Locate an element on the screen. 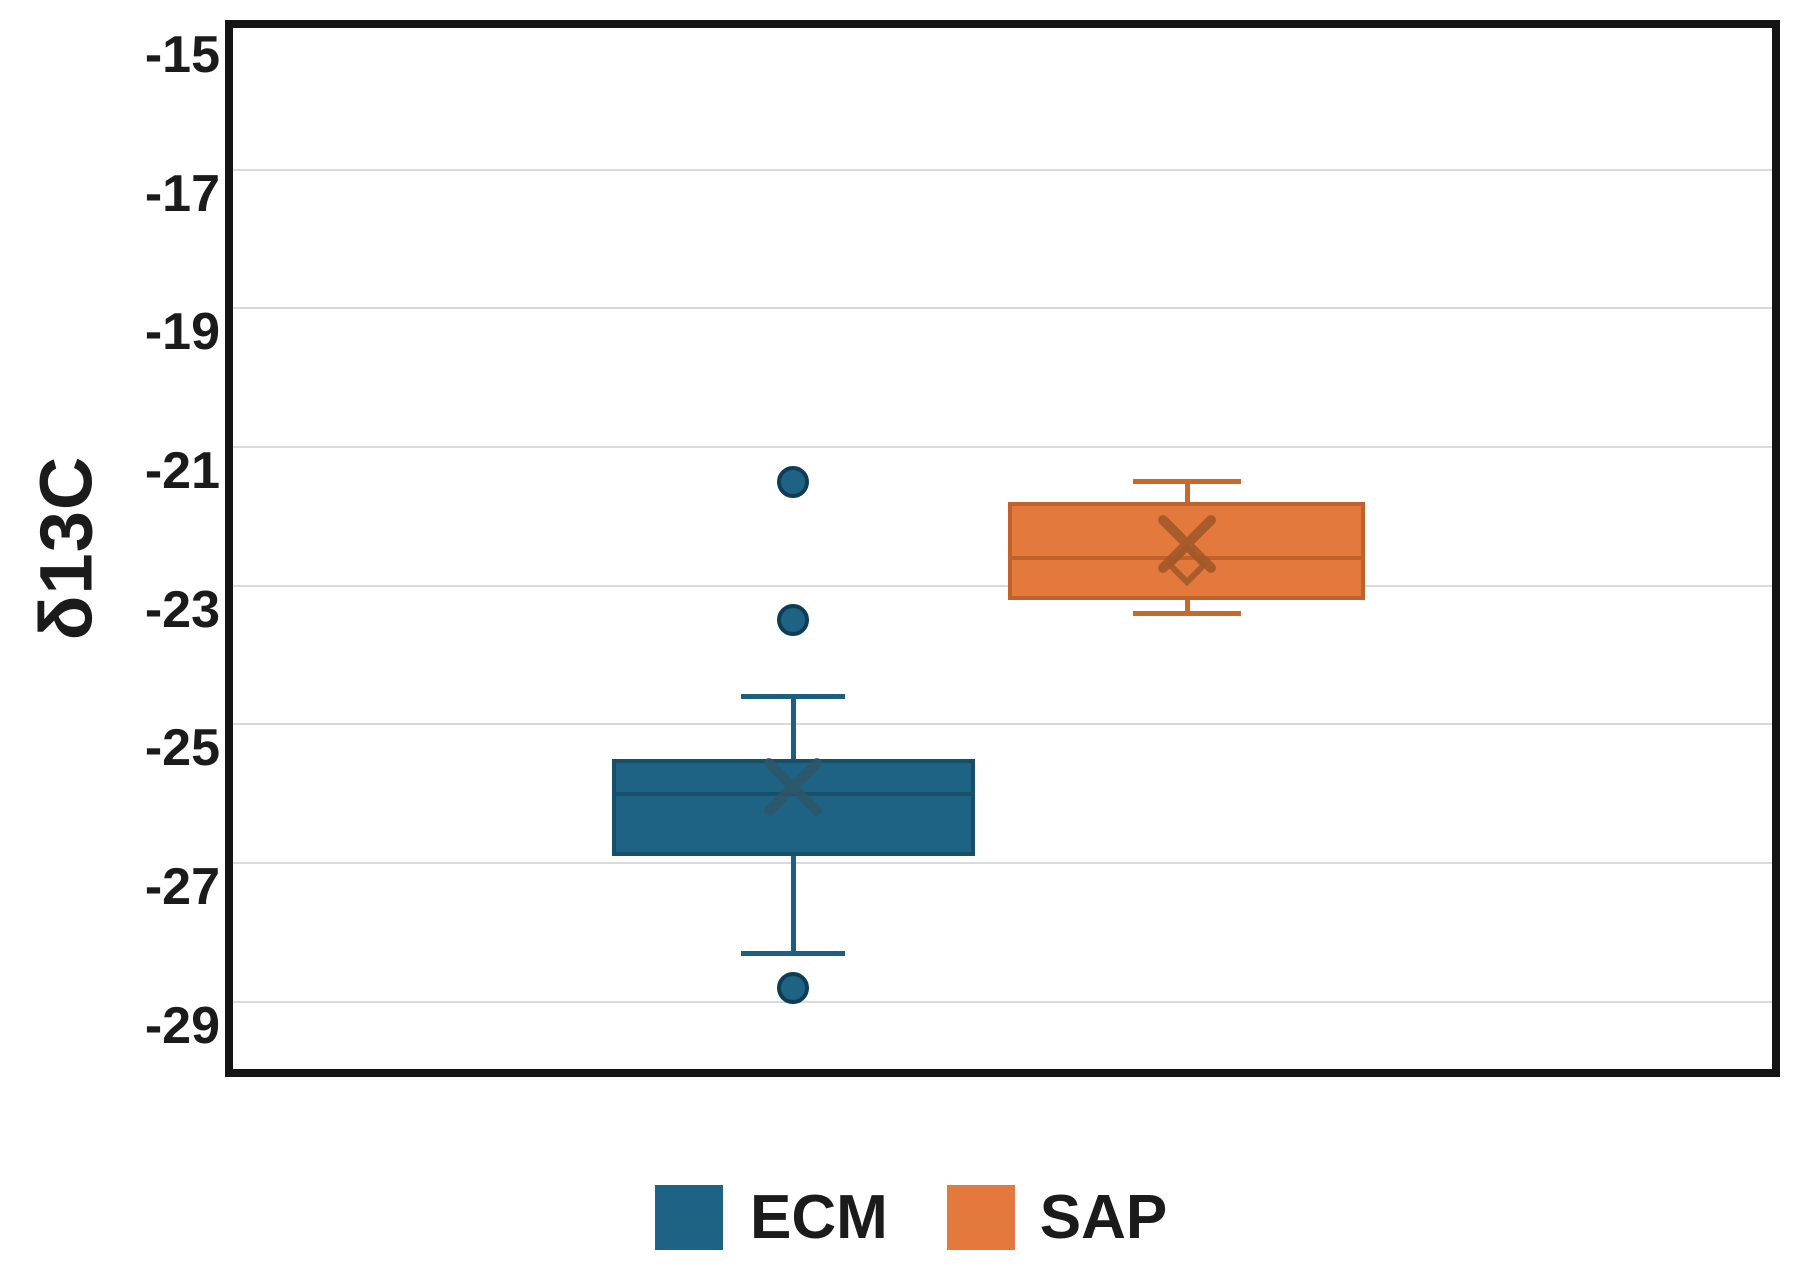  y-tick-label: -25 is located at coordinates (182, 748).